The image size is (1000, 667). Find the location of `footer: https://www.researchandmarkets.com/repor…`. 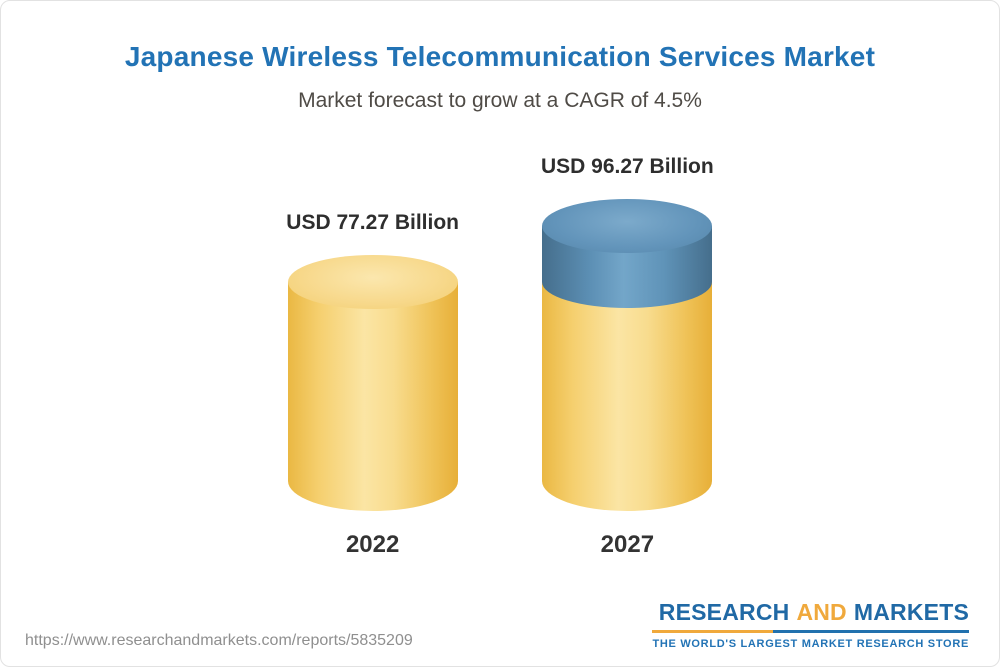

footer: https://www.researchandmarkets.com/repor… is located at coordinates (500, 633).